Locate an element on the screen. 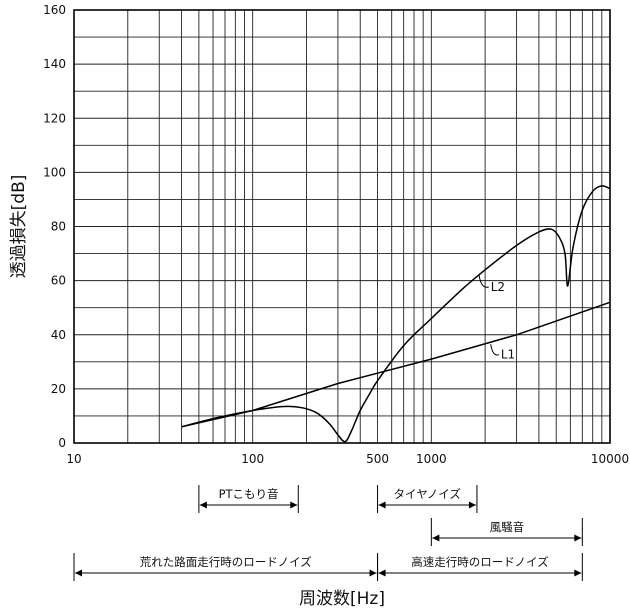 This screenshot has height=614, width=630. series-label-l2: L2 is located at coordinates (498, 287).